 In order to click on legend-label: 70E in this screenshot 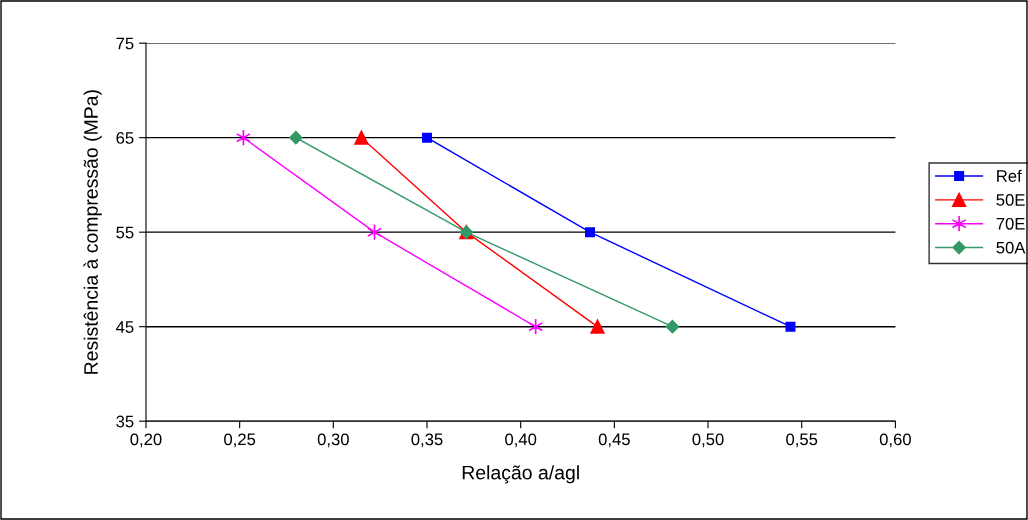, I will do `click(1010, 223)`.